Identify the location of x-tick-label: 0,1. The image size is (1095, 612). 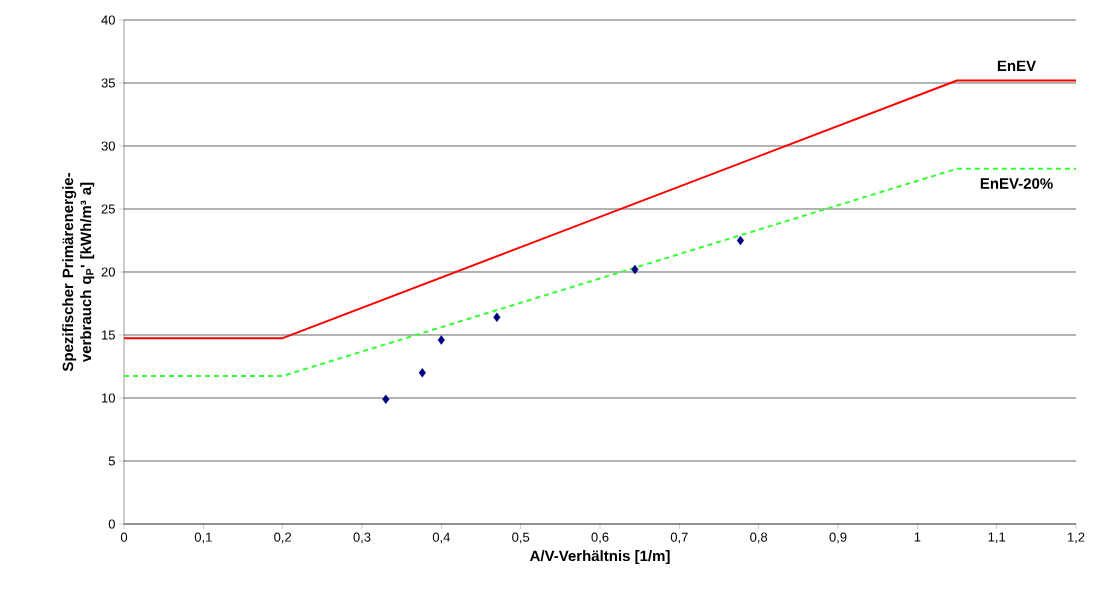
(203, 538).